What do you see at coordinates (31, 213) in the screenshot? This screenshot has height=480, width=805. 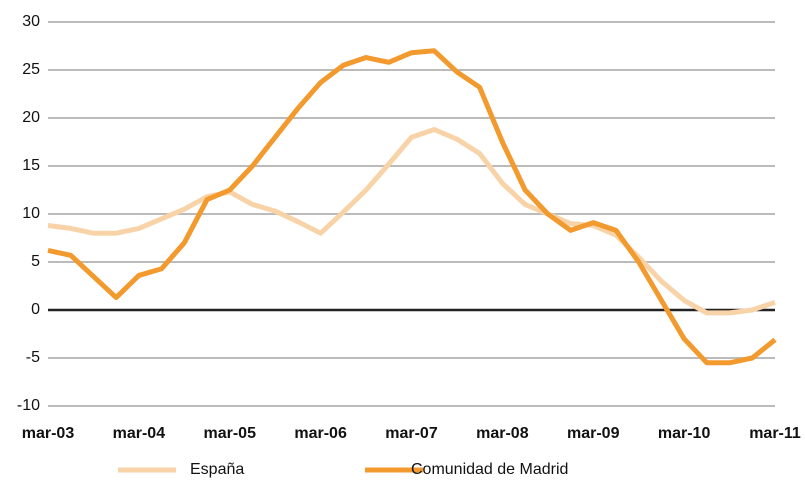 I see `y-tick-label: 10` at bounding box center [31, 213].